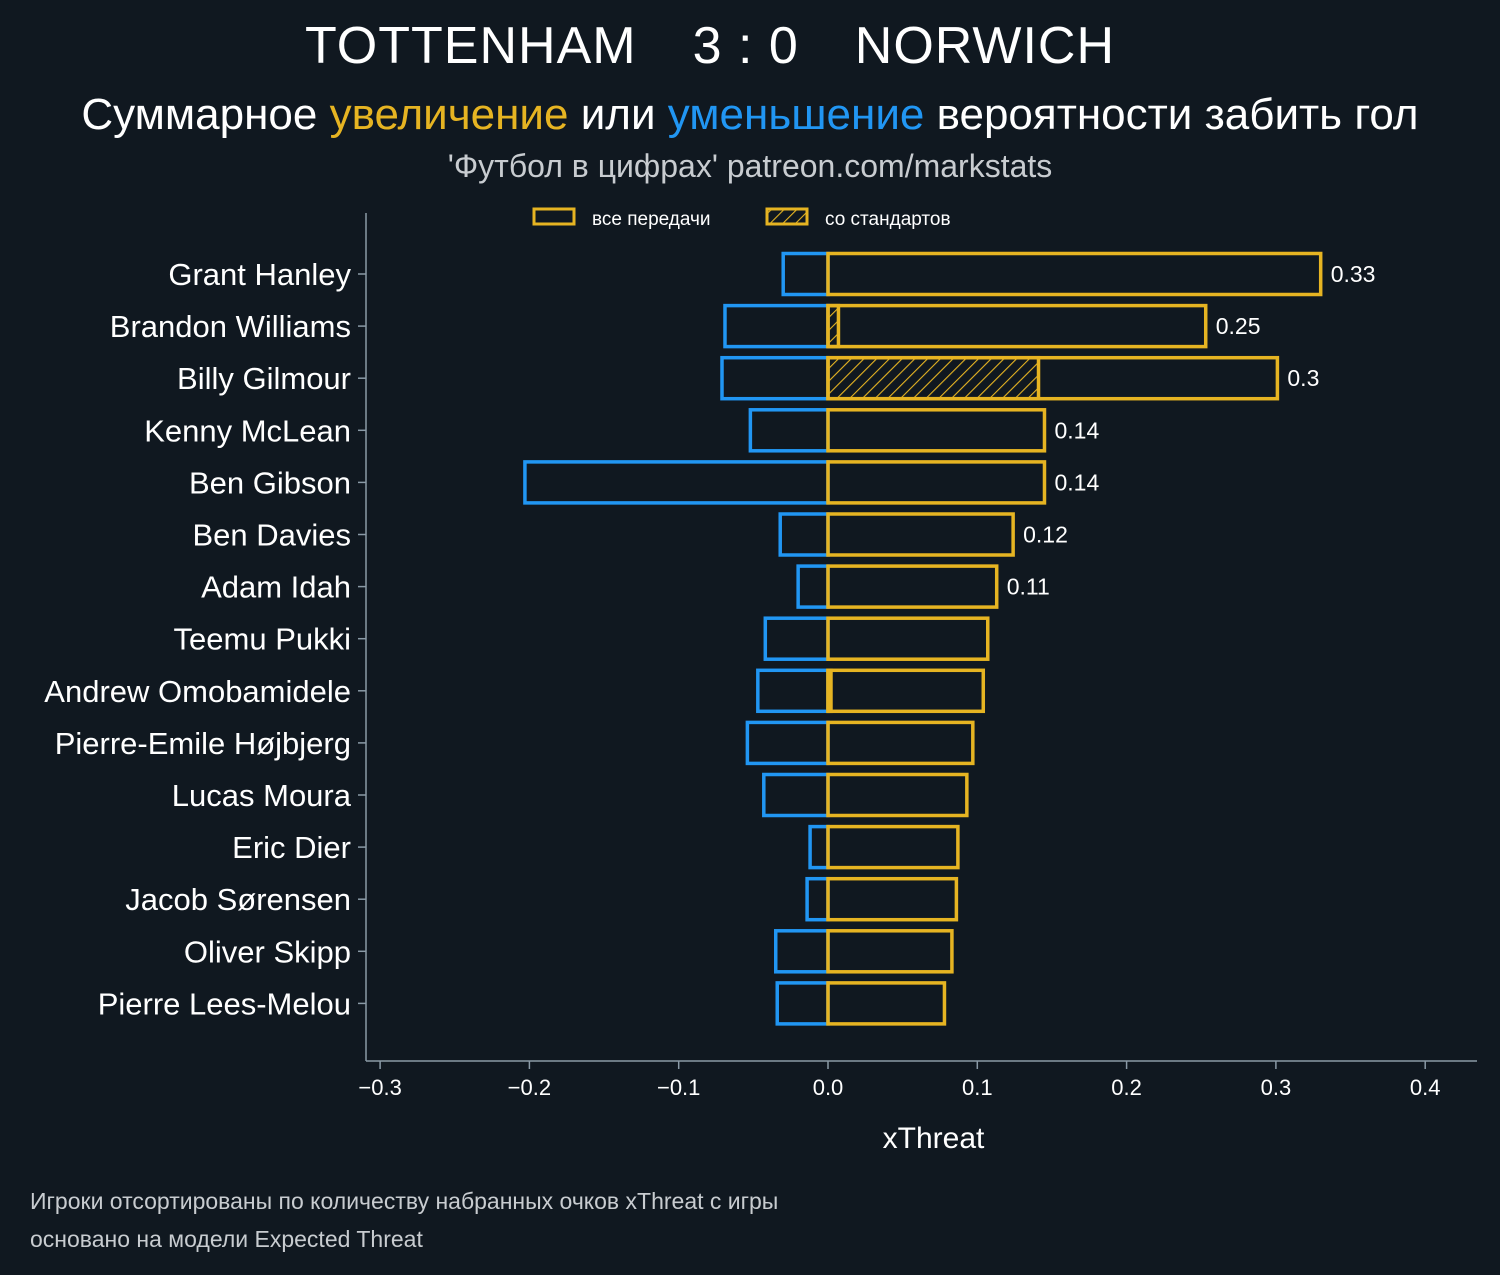 This screenshot has height=1275, width=1500. What do you see at coordinates (247, 430) in the screenshot?
I see `player-label: Kenny McLean` at bounding box center [247, 430].